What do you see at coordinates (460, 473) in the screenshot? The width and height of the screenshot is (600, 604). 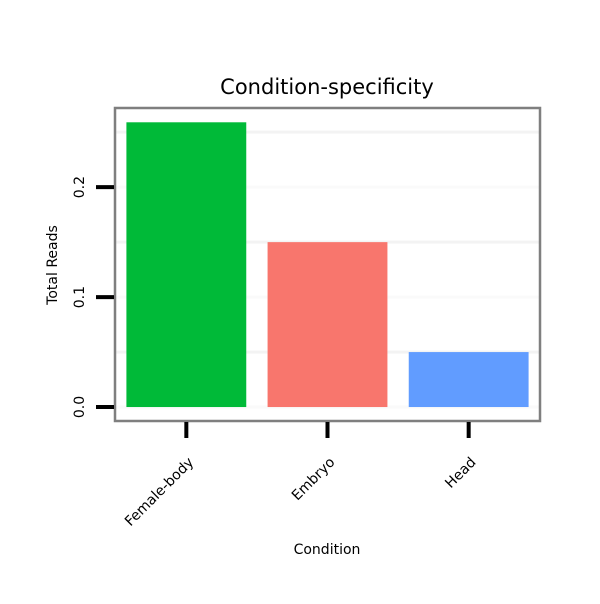 I see `x-tick-label: Head` at bounding box center [460, 473].